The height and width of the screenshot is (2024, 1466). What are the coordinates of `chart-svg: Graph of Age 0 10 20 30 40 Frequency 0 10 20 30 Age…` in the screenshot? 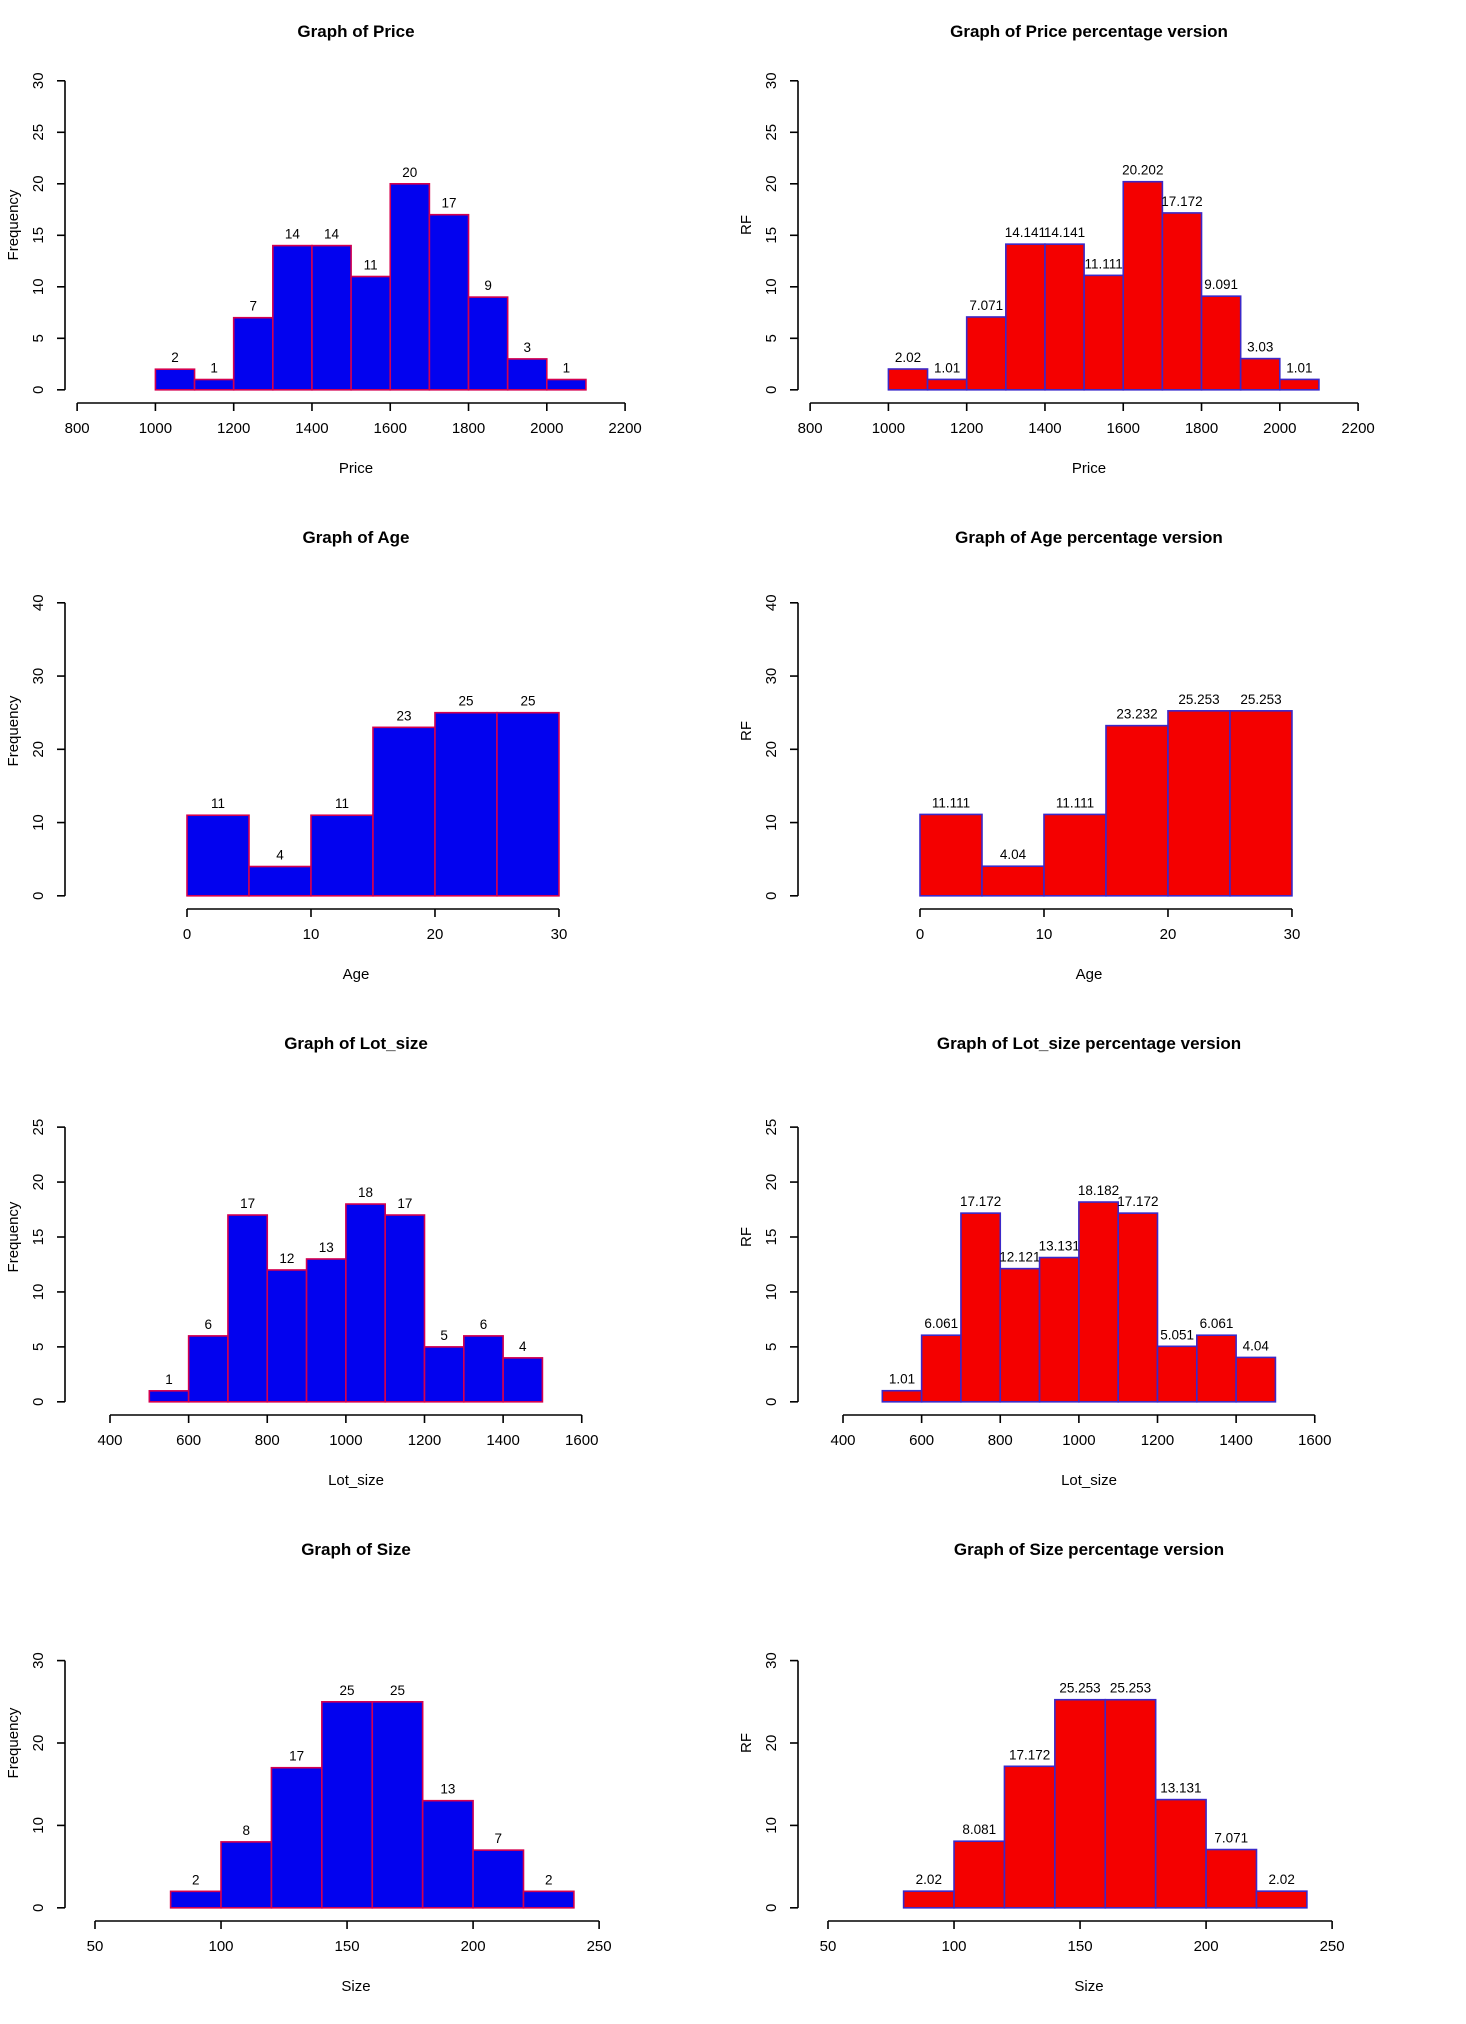 It's located at (286, 755).